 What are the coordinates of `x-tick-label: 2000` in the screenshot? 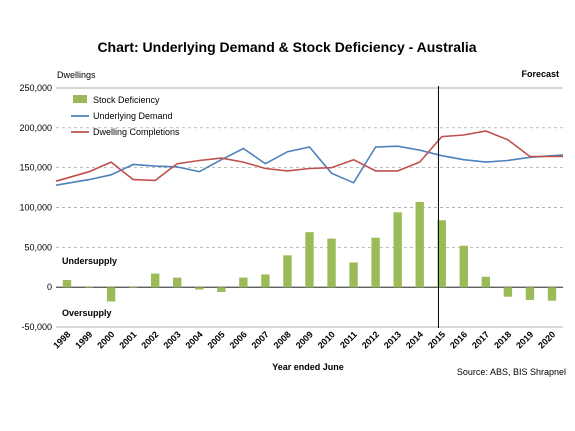 It's located at (105, 339).